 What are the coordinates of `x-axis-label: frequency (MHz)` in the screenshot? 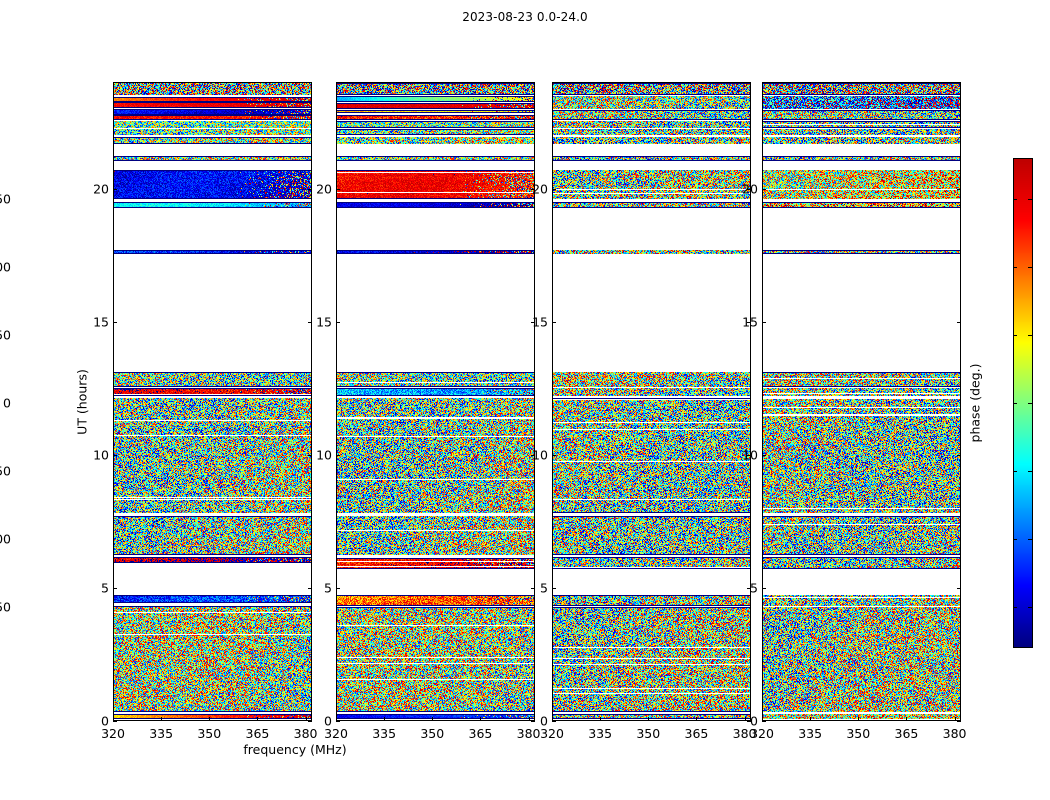 It's located at (295, 749).